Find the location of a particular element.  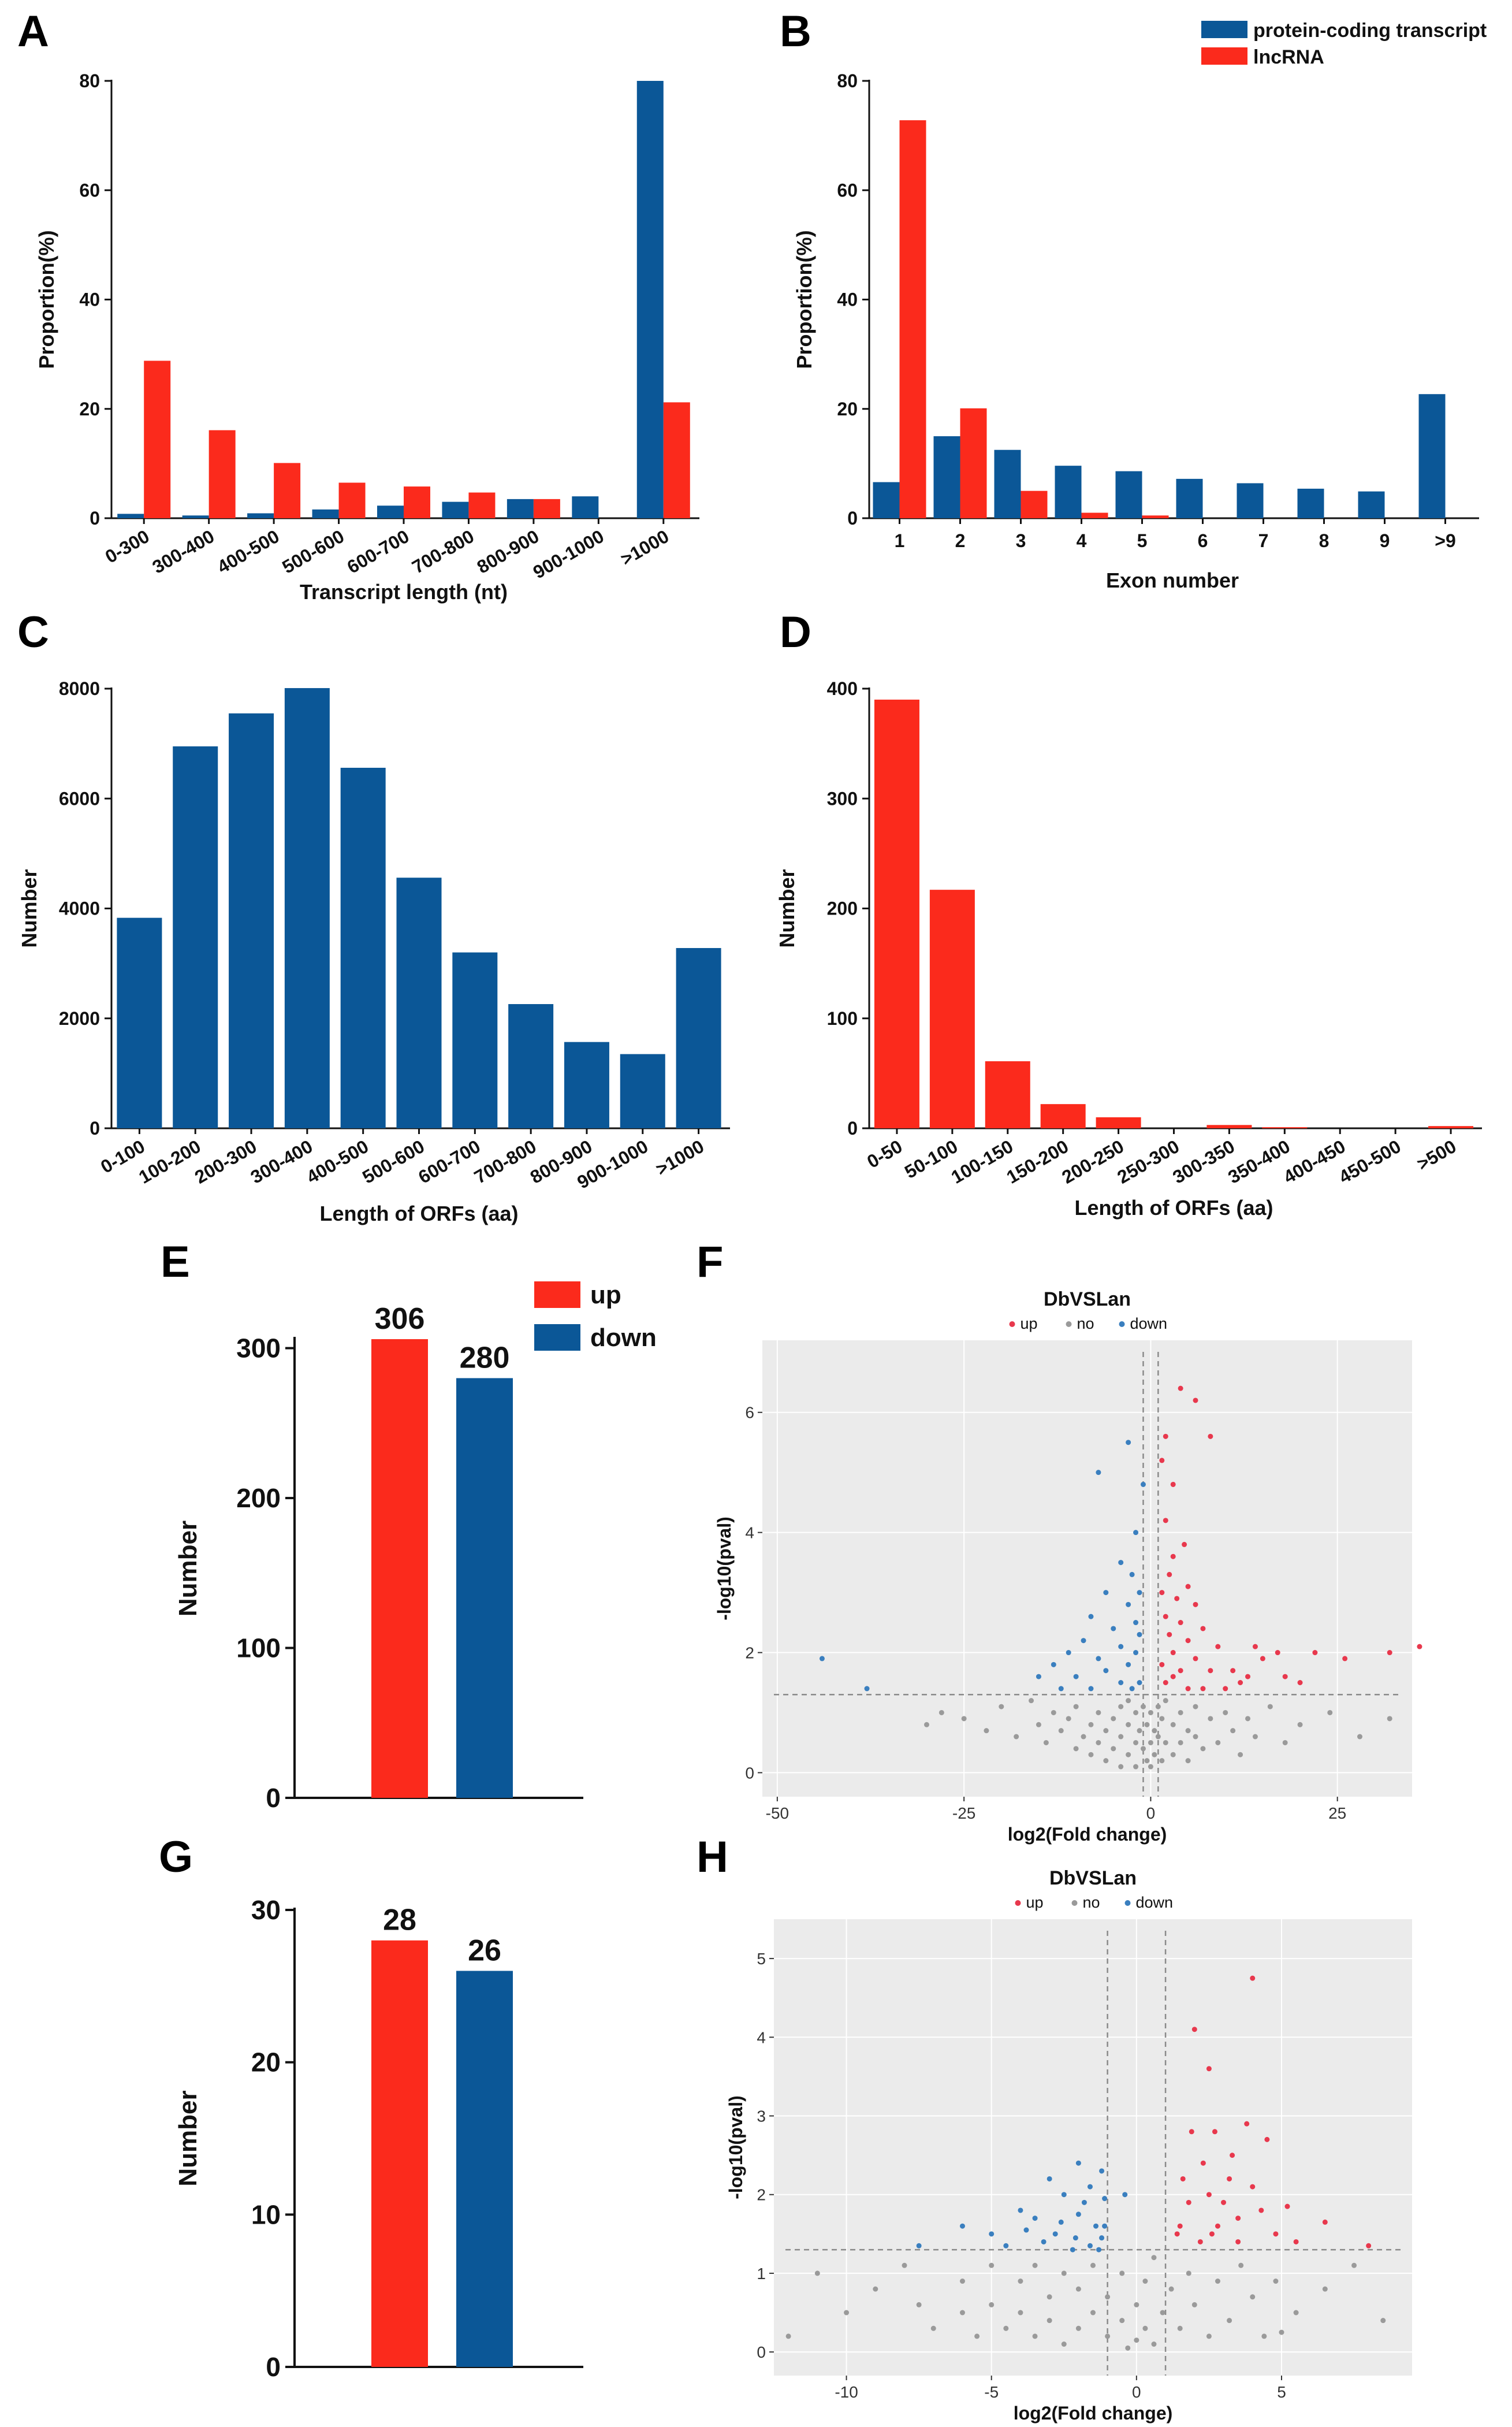

x-tick-label: >1000 is located at coordinates (644, 548).